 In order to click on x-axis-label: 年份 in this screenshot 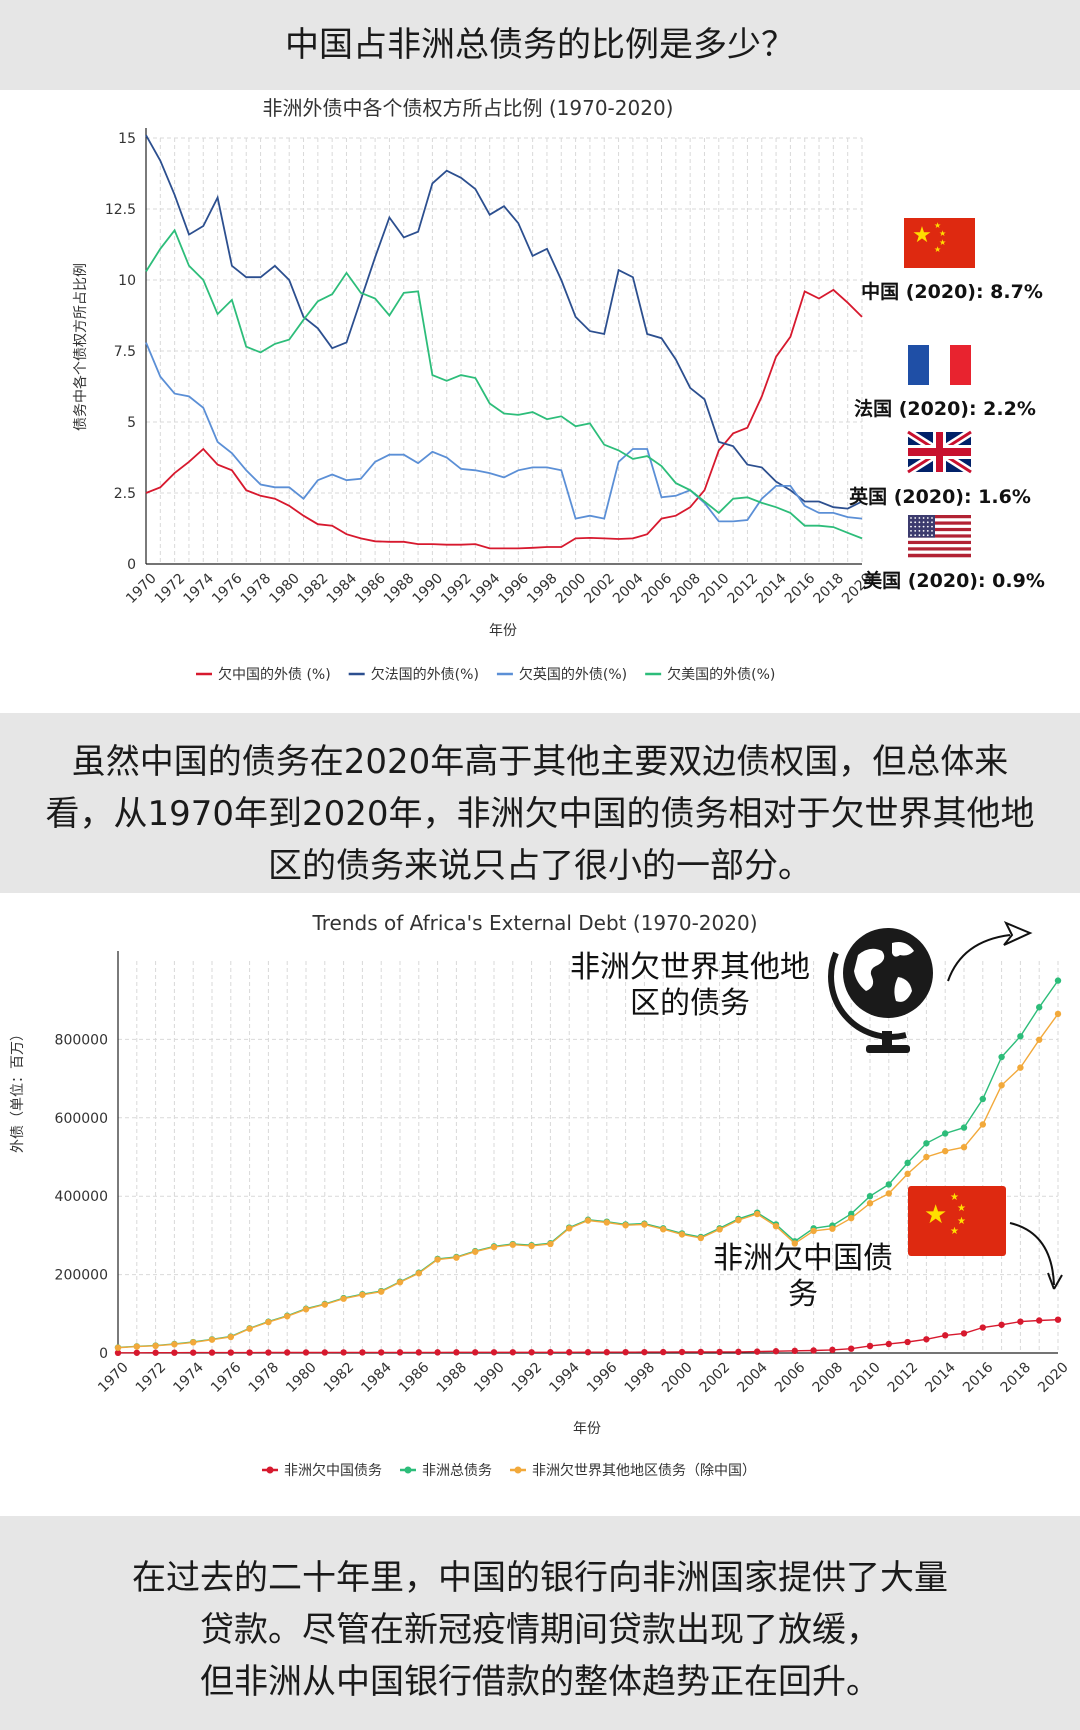, I will do `click(503, 631)`.